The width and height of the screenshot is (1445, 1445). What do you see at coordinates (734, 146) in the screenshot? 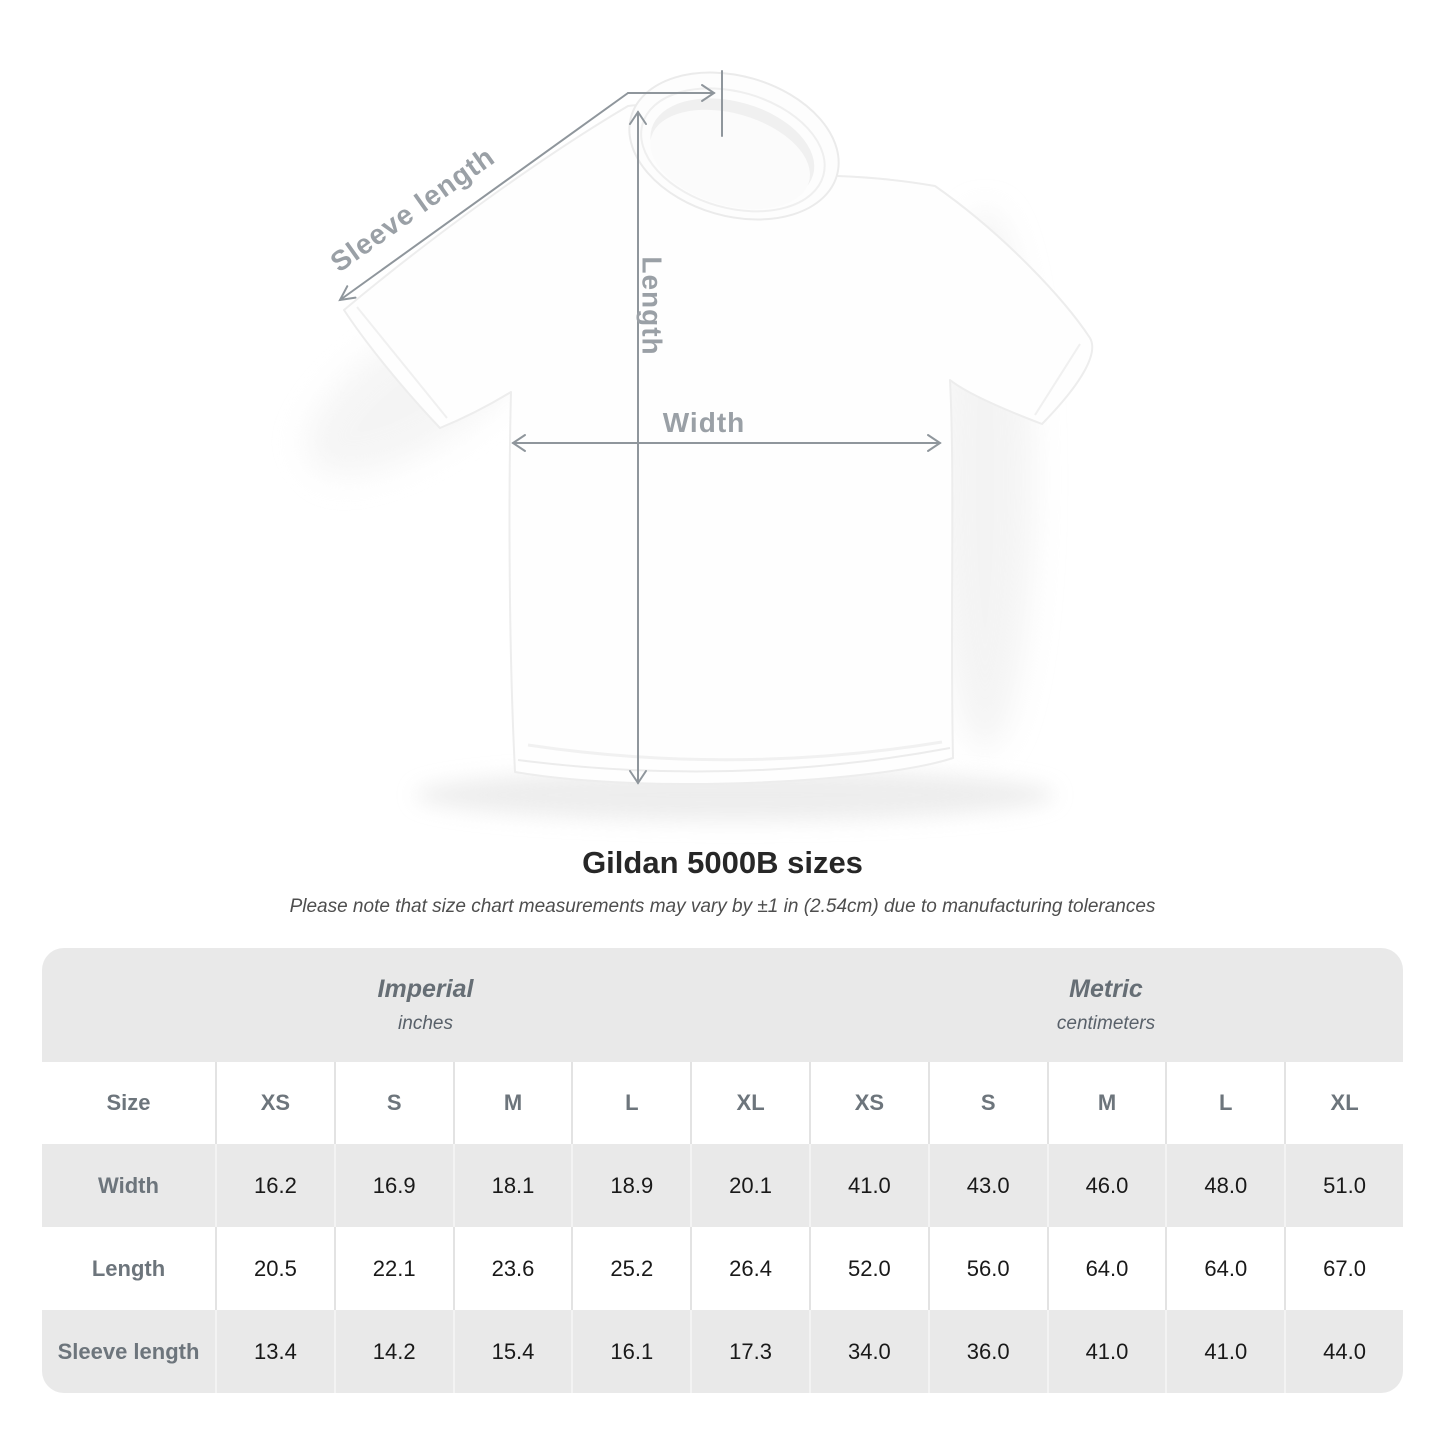
I see `tshirt-collar` at bounding box center [734, 146].